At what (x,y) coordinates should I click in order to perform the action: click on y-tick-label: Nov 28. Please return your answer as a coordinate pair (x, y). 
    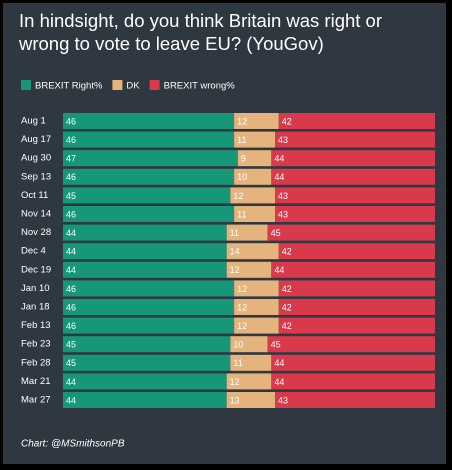
    Looking at the image, I should click on (36, 232).